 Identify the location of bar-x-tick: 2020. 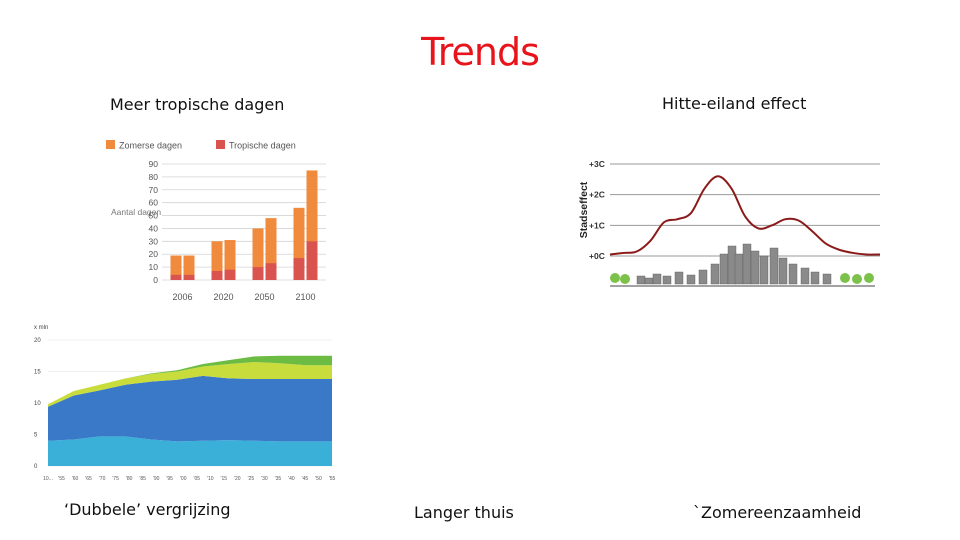
(223, 297).